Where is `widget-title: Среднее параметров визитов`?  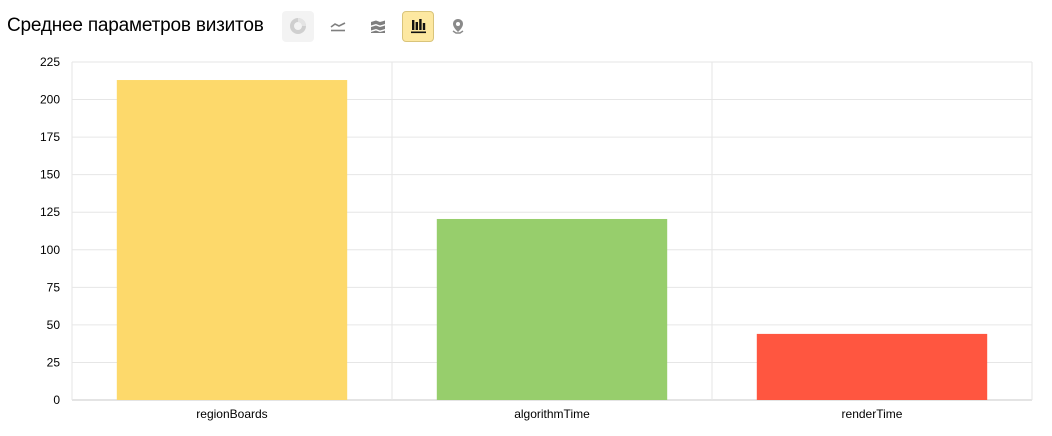
widget-title: Среднее параметров визитов is located at coordinates (135, 25).